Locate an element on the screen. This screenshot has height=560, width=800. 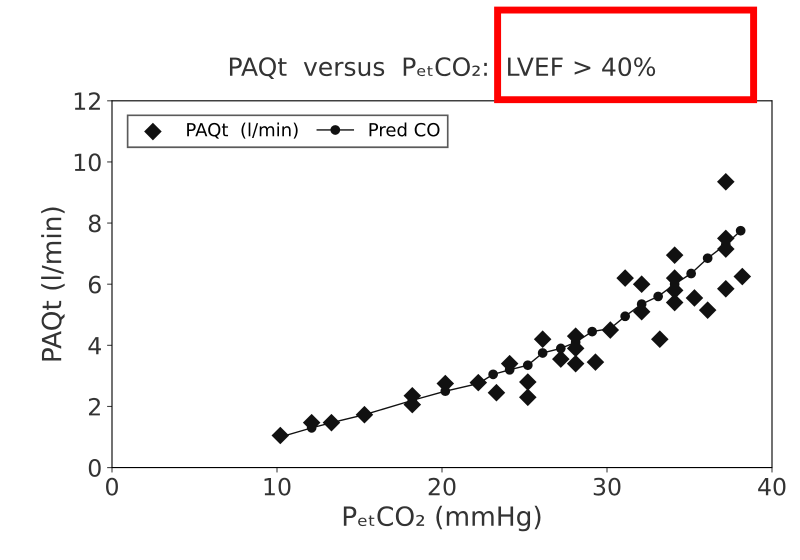
x-tick-label: 40 is located at coordinates (772, 487).